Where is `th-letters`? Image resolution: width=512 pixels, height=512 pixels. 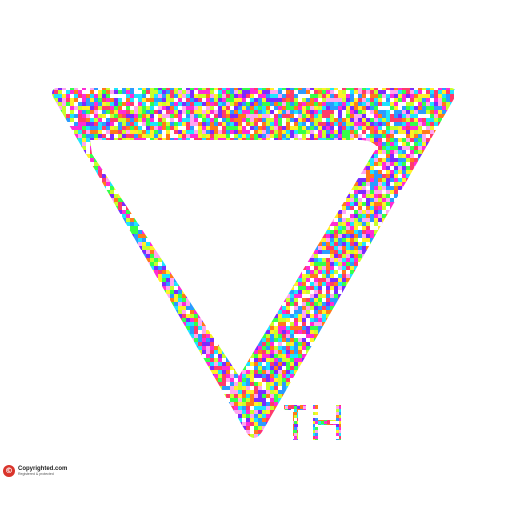
th-letters is located at coordinates (312, 422).